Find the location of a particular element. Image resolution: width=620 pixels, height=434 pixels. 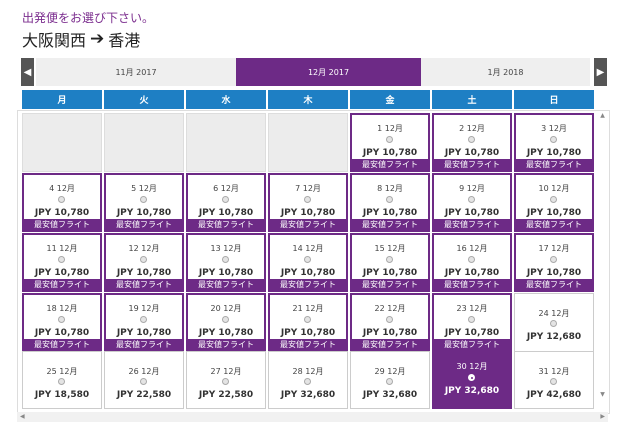

horizontal-scrollbar: ◀ ▶ is located at coordinates (312, 417).